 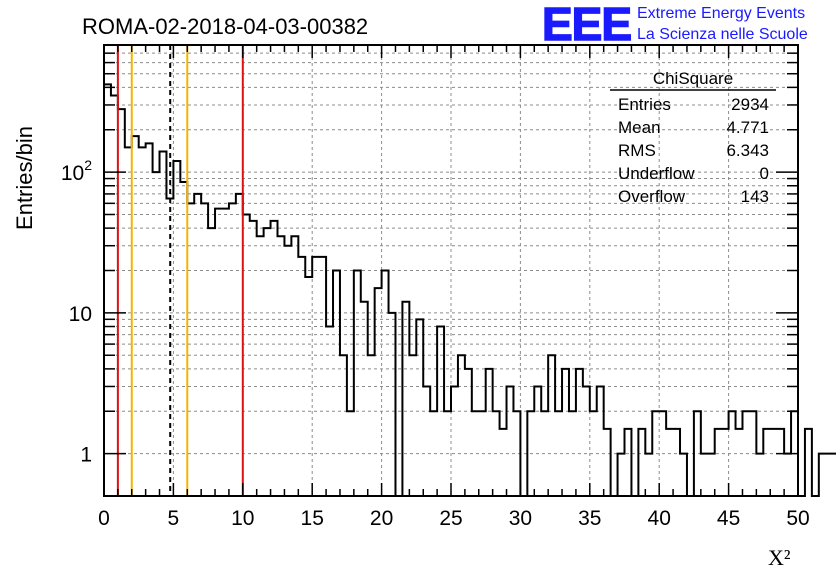 What do you see at coordinates (652, 196) in the screenshot?
I see `stats-label: Overflow` at bounding box center [652, 196].